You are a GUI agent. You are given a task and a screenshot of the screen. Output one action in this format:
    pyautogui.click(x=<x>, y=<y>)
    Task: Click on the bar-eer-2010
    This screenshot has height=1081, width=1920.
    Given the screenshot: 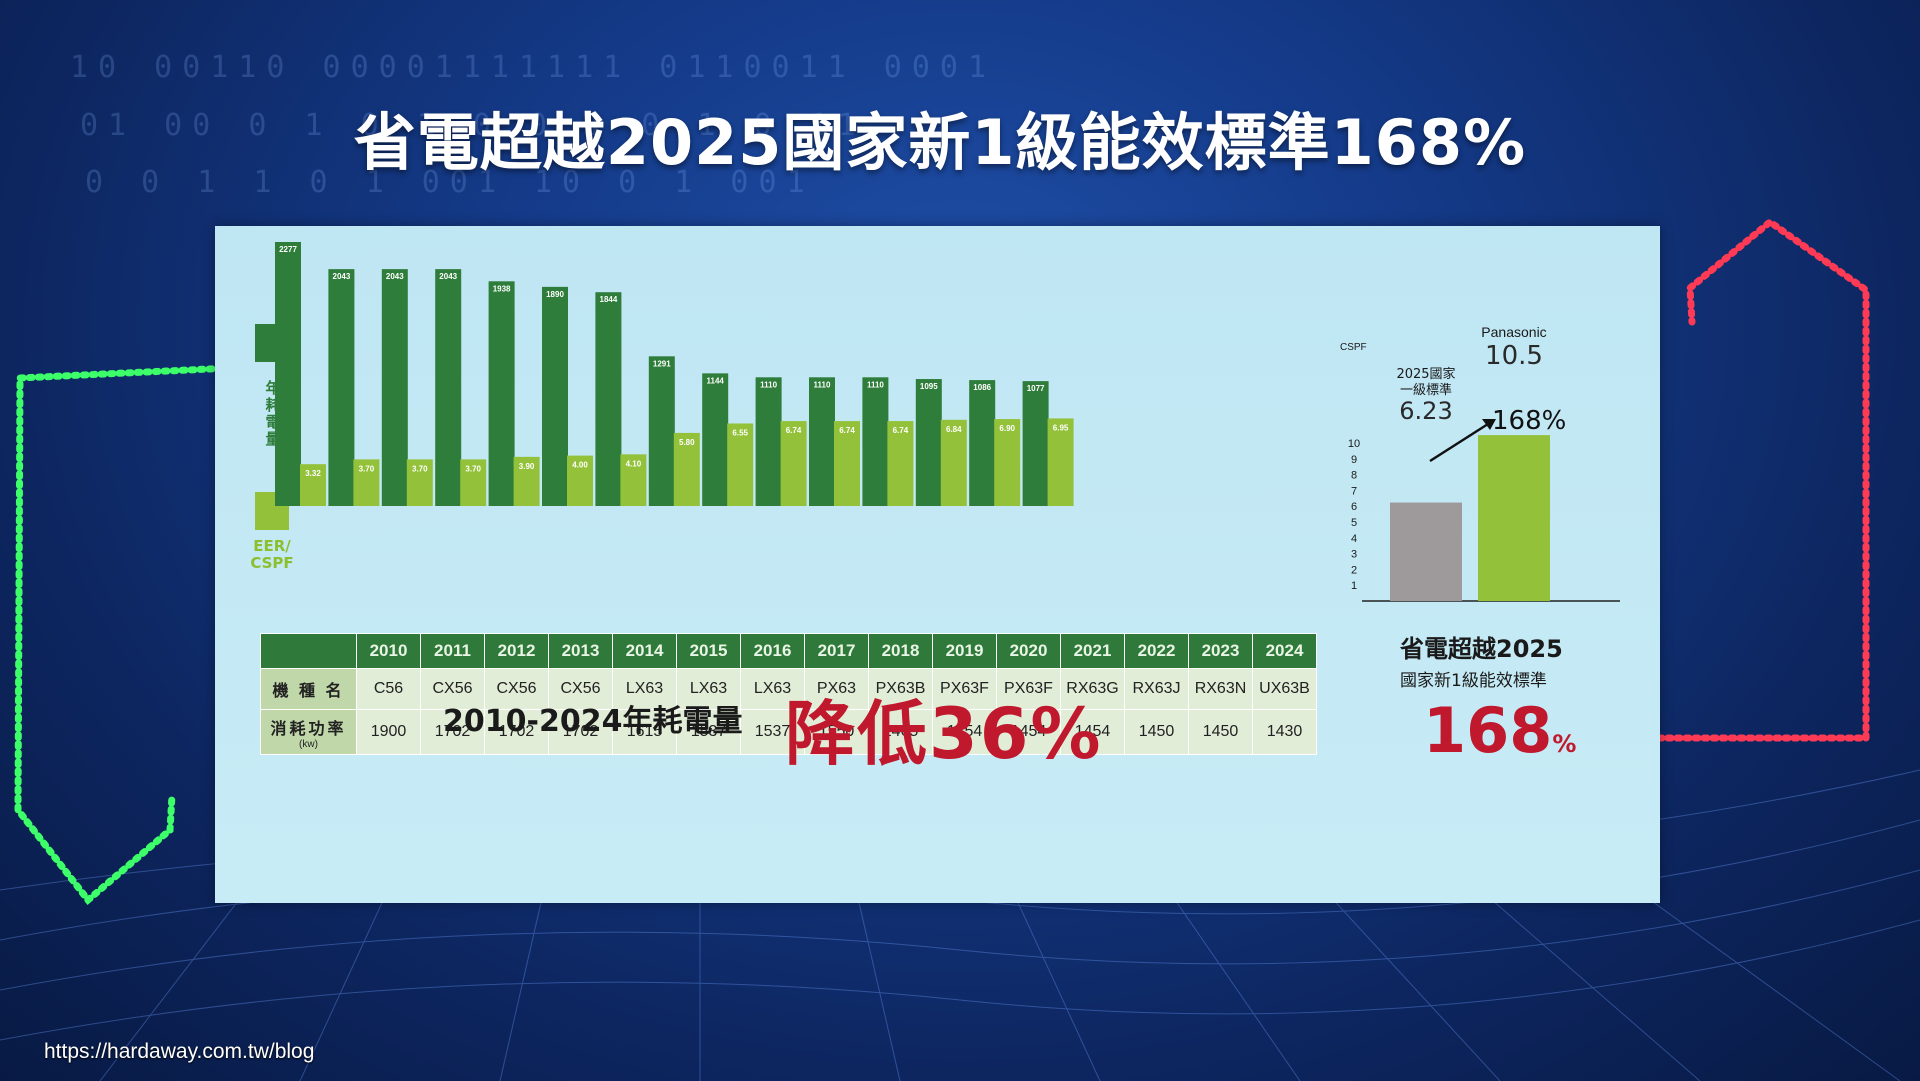 What is the action you would take?
    pyautogui.click(x=313, y=485)
    